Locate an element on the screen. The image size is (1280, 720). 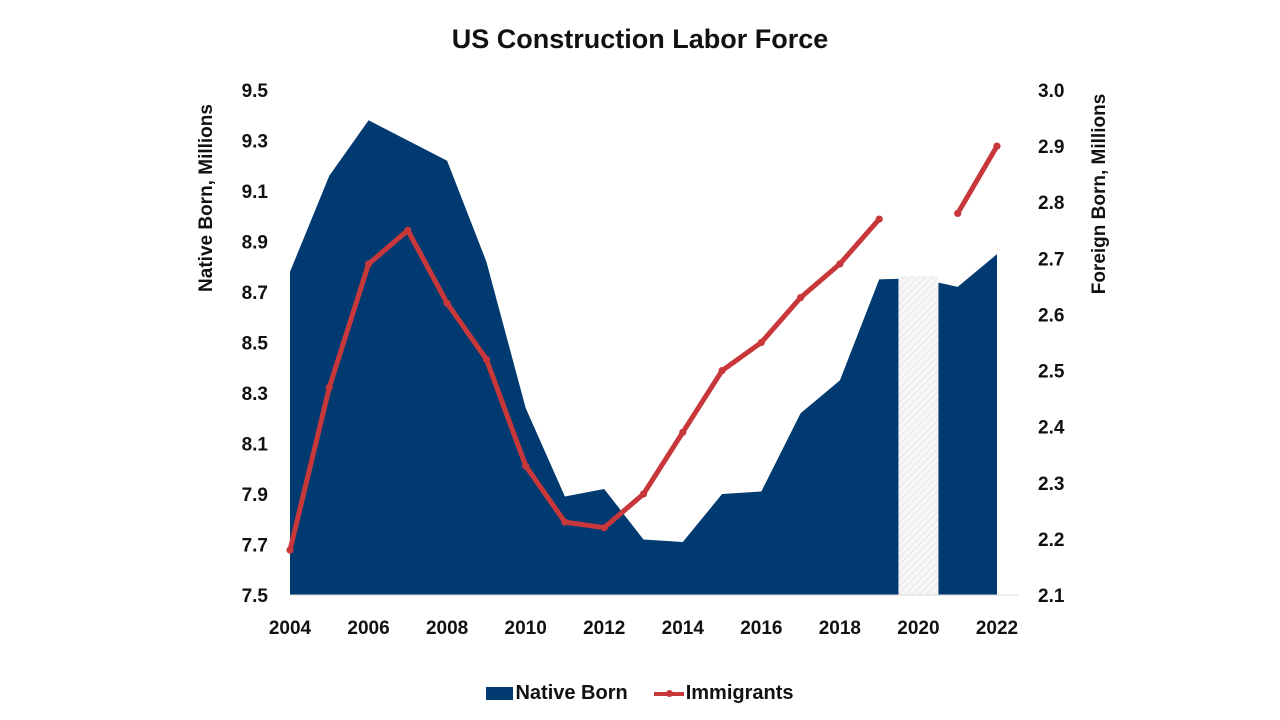
gap-2020-hatch is located at coordinates (918, 435).